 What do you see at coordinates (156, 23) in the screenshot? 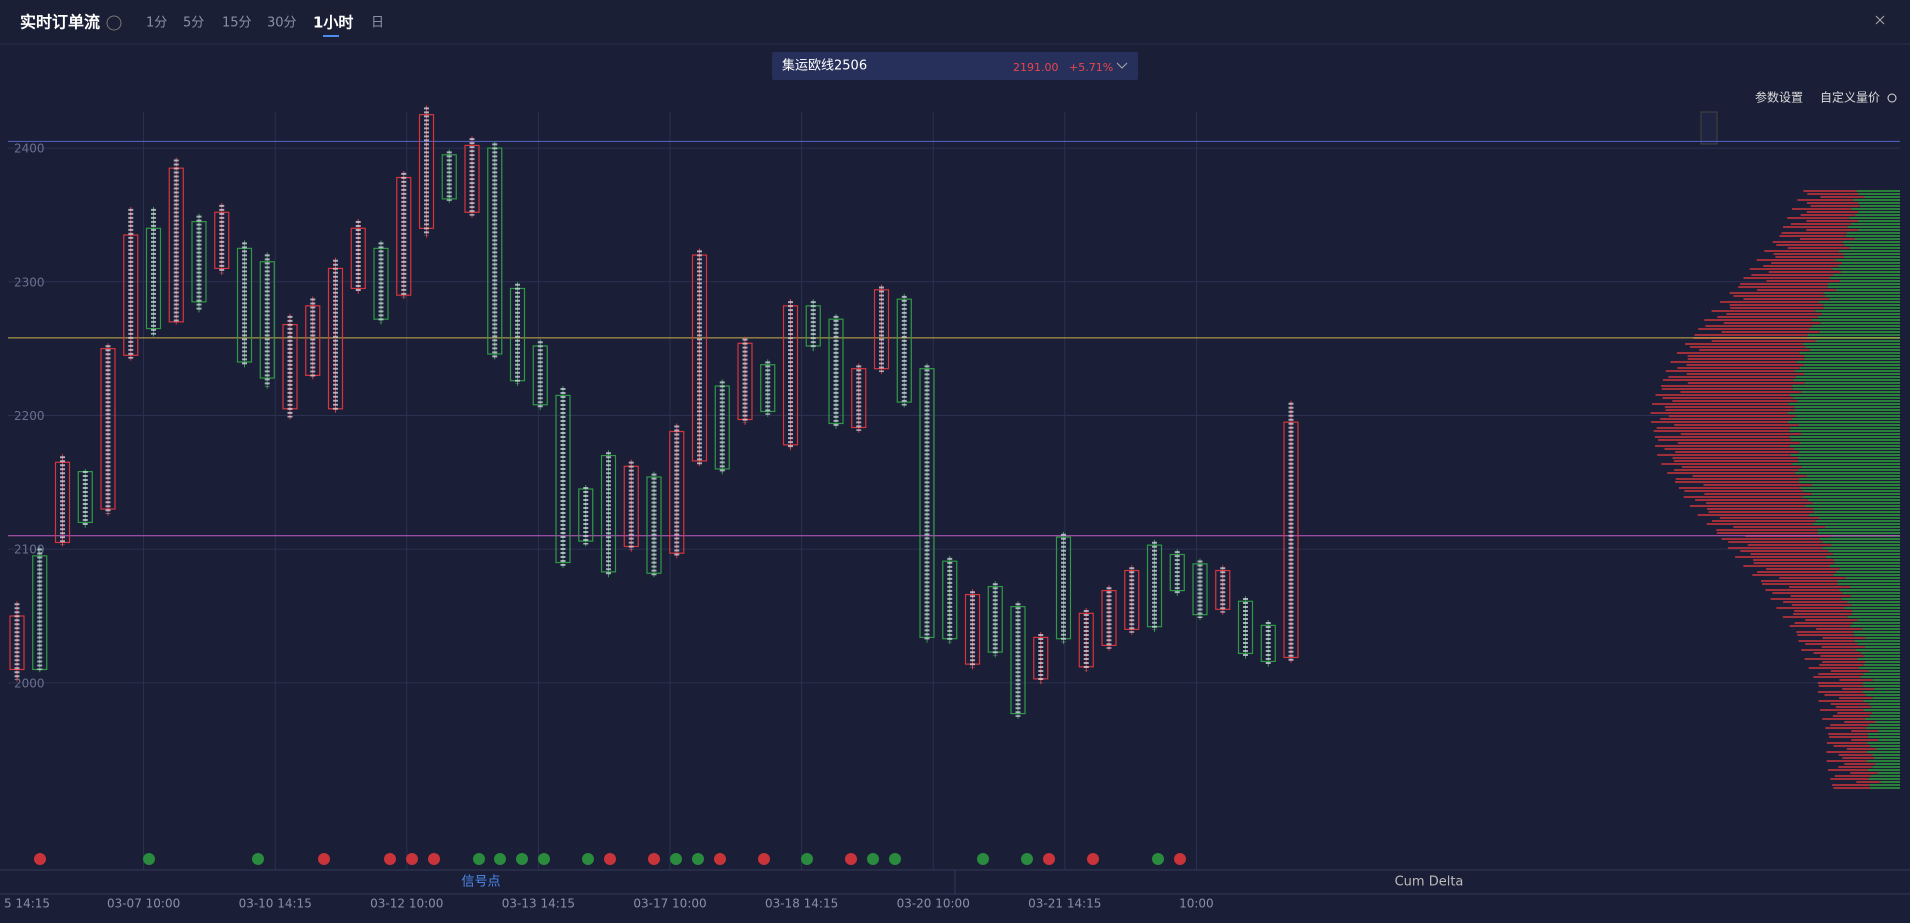
I see `time-tab: 1分` at bounding box center [156, 23].